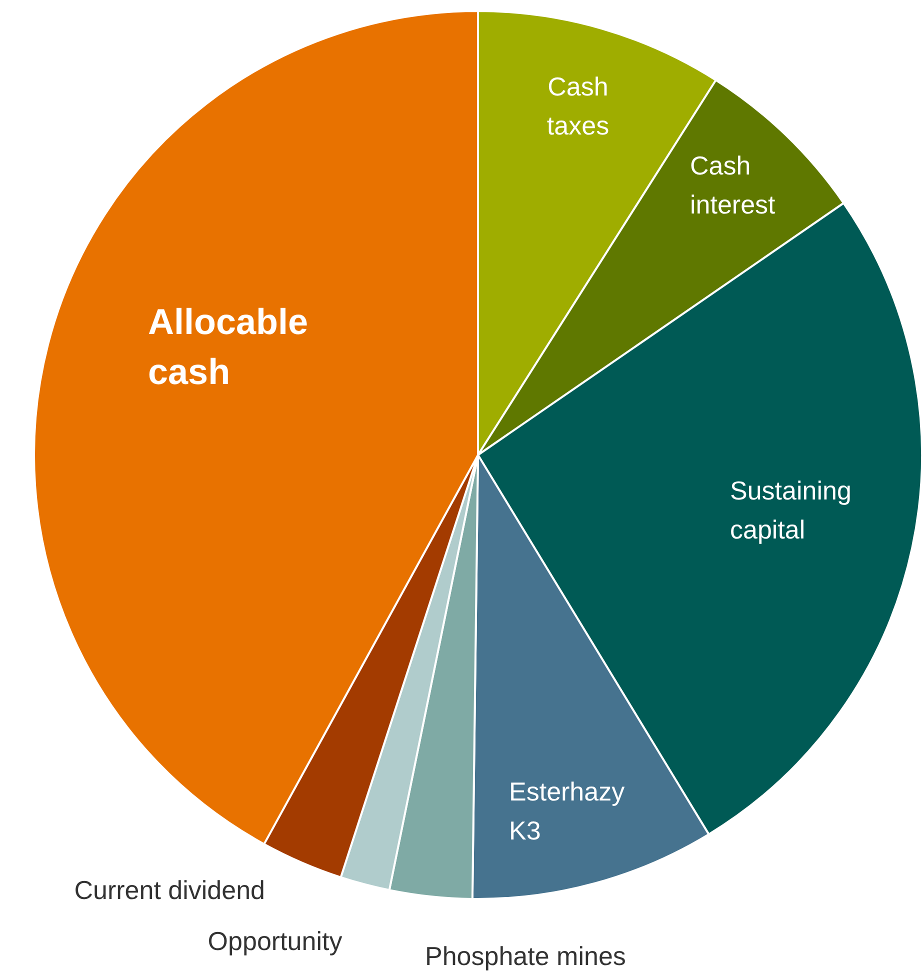  Describe the element at coordinates (791, 510) in the screenshot. I see `slice-label: Sustaining capital` at that location.